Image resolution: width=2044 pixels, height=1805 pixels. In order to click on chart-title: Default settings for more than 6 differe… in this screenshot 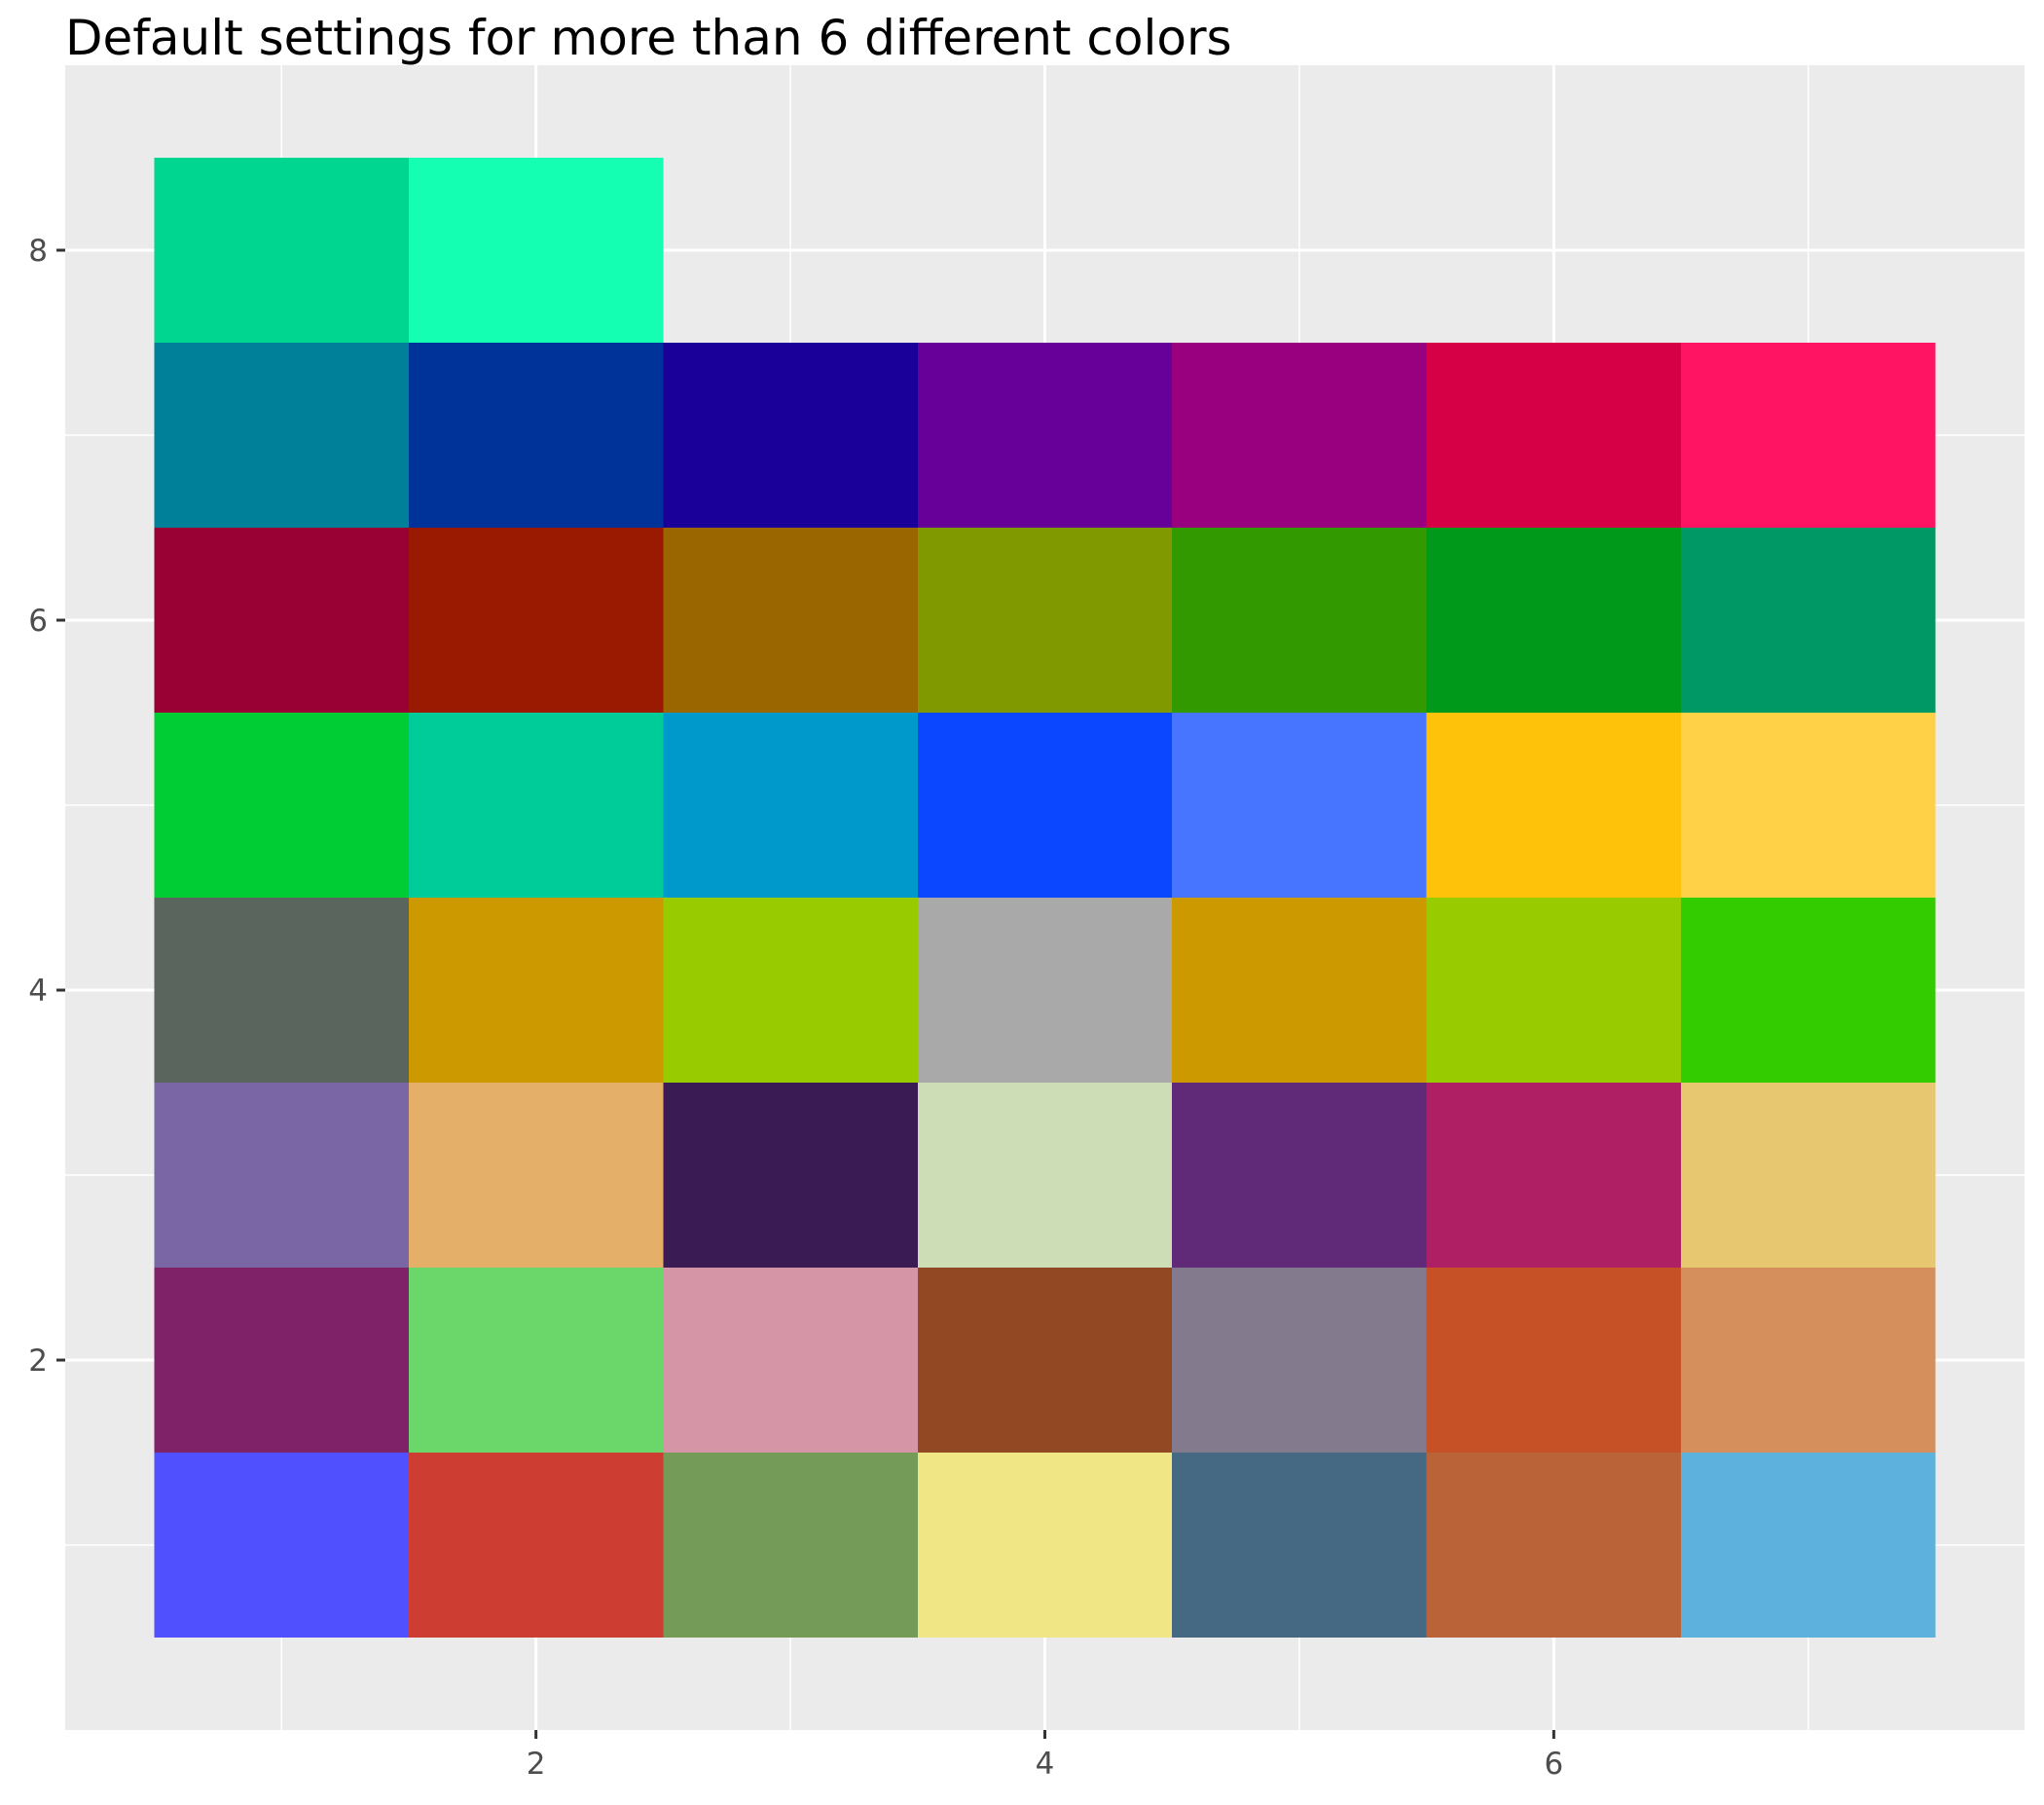, I will do `click(649, 38)`.